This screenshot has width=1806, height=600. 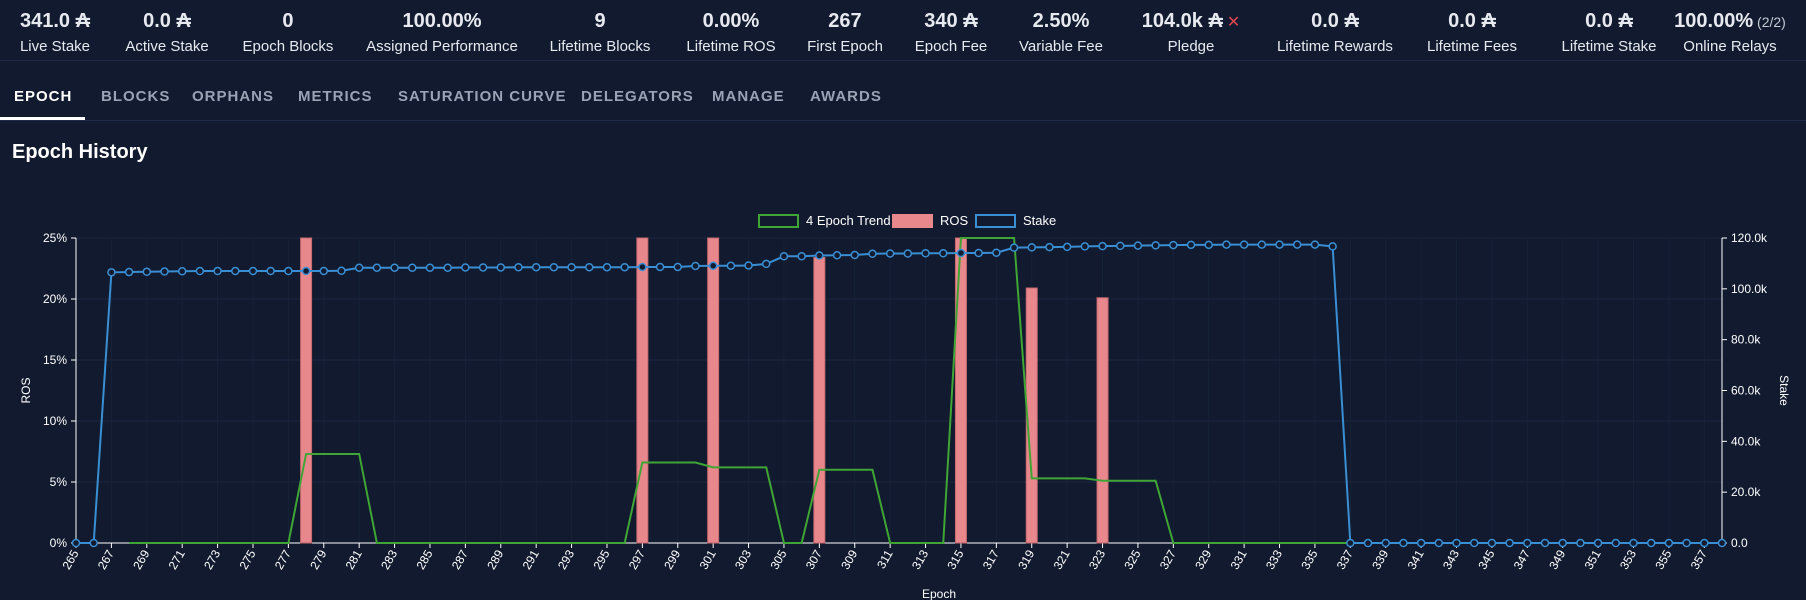 I want to click on stat-value-text: 100.00%, so click(x=1714, y=21).